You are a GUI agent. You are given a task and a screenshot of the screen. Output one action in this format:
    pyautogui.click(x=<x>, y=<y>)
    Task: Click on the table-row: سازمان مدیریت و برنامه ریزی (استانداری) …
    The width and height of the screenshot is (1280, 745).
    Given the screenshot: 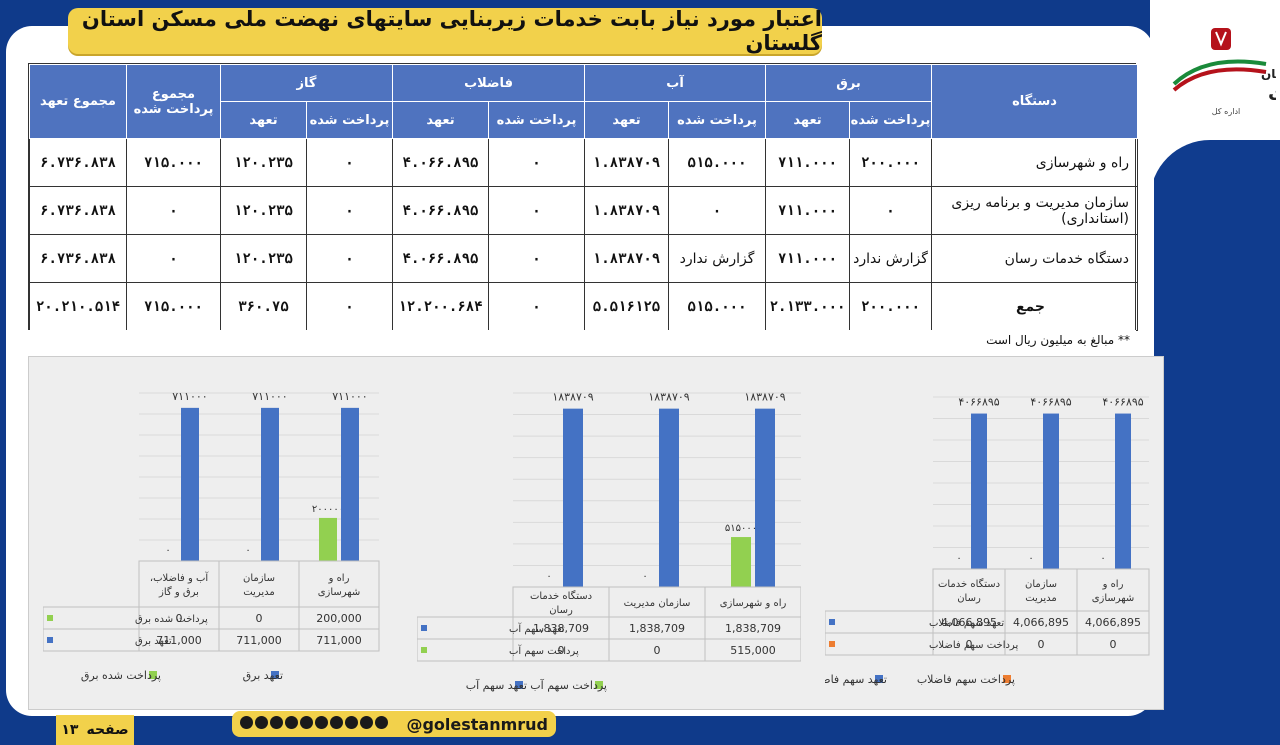 What is the action you would take?
    pyautogui.click(x=584, y=210)
    